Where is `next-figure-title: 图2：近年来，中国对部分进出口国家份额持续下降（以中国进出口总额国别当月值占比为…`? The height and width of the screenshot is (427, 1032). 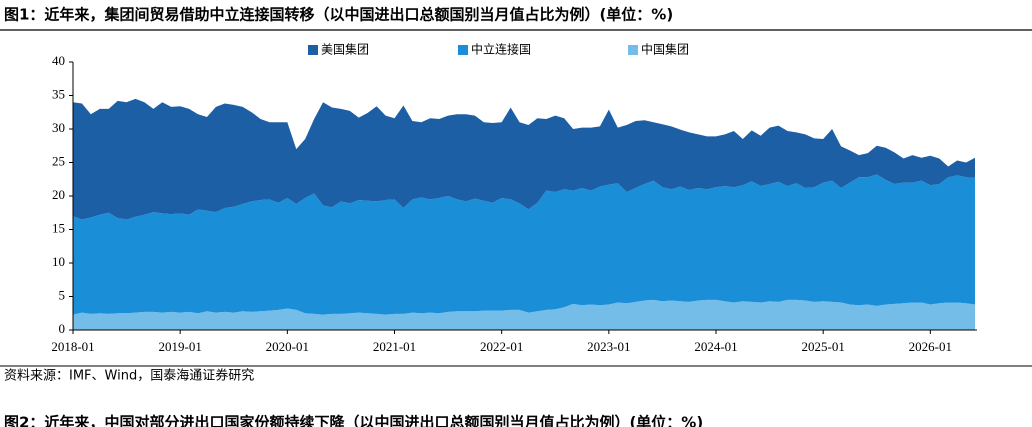 next-figure-title: 图2：近年来，中国对部分进出口国家份额持续下降（以中国进出口总额国别当月值占比为… is located at coordinates (353, 420).